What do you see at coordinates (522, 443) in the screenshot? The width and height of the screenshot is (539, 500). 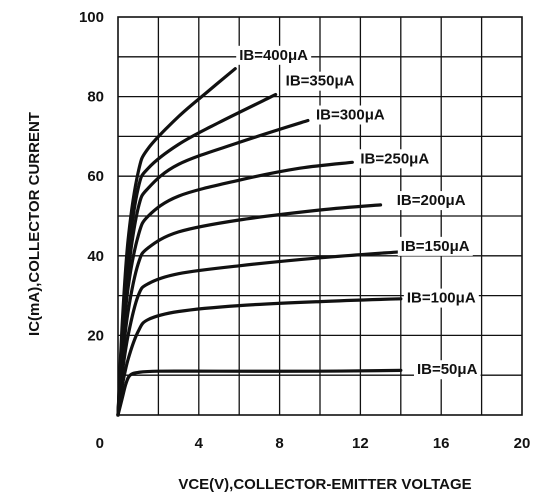 I see `x-tick-label: 20` at bounding box center [522, 443].